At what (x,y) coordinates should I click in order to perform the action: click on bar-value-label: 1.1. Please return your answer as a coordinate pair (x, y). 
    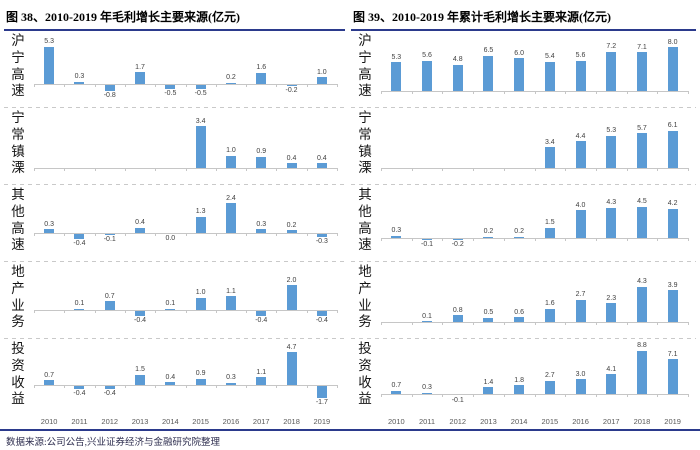
    Looking at the image, I should click on (231, 291).